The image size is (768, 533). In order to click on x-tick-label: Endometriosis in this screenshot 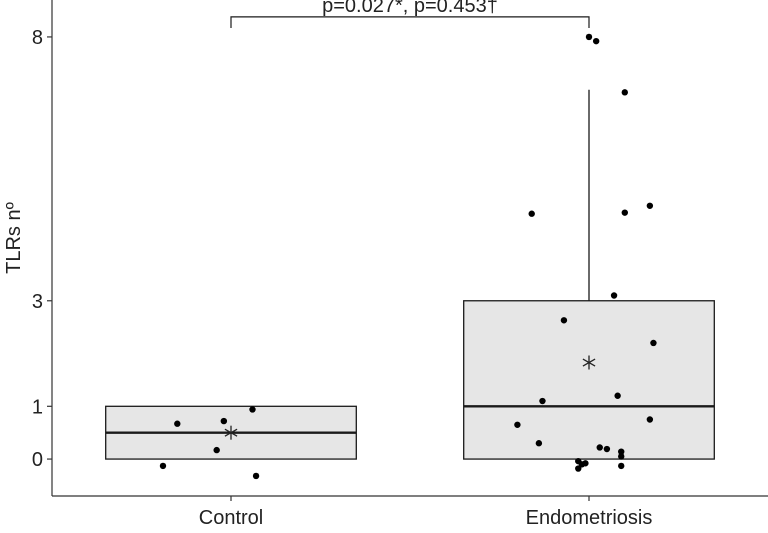, I will do `click(589, 517)`.